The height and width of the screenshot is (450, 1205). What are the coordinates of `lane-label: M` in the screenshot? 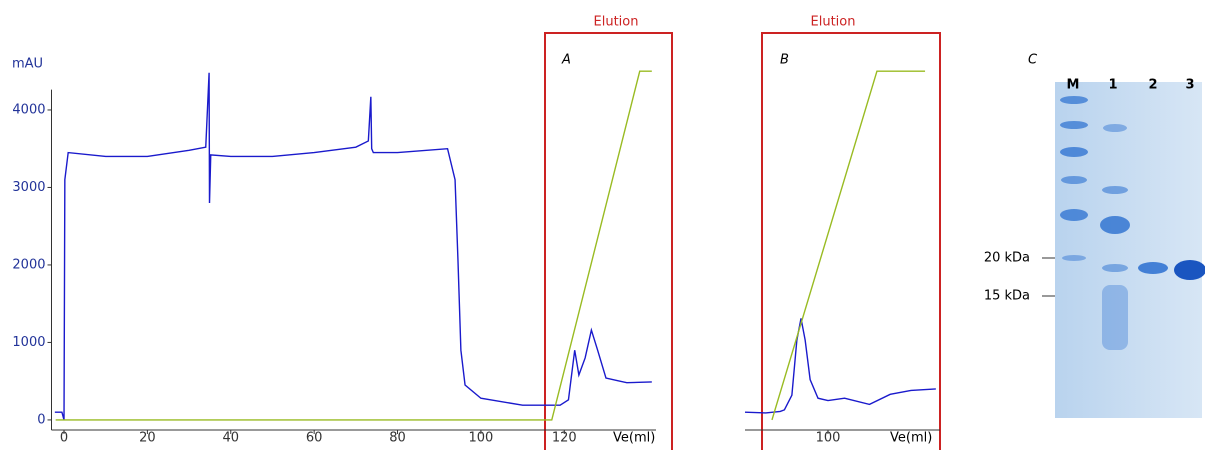 It's located at (1073, 85).